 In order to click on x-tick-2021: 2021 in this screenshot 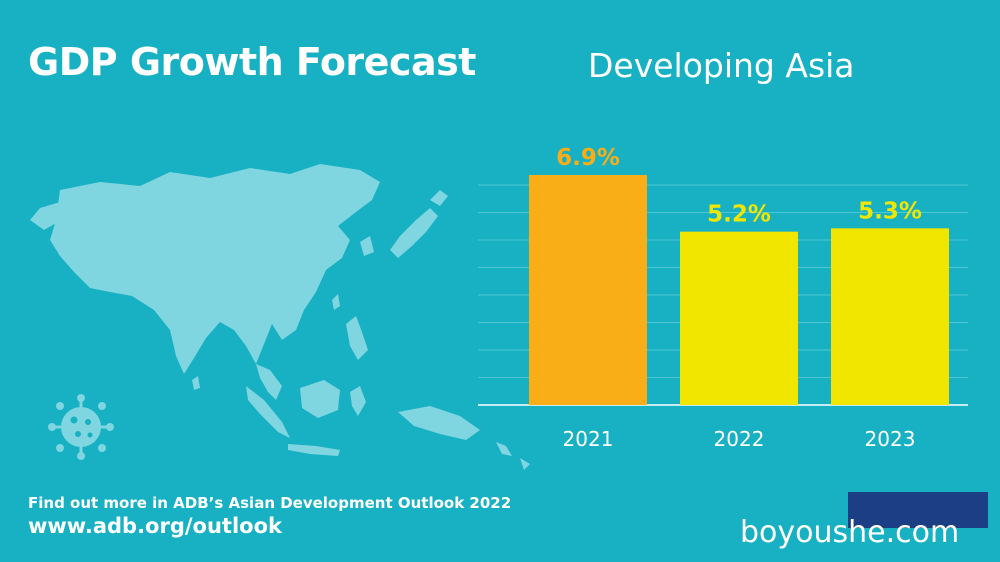, I will do `click(588, 439)`.